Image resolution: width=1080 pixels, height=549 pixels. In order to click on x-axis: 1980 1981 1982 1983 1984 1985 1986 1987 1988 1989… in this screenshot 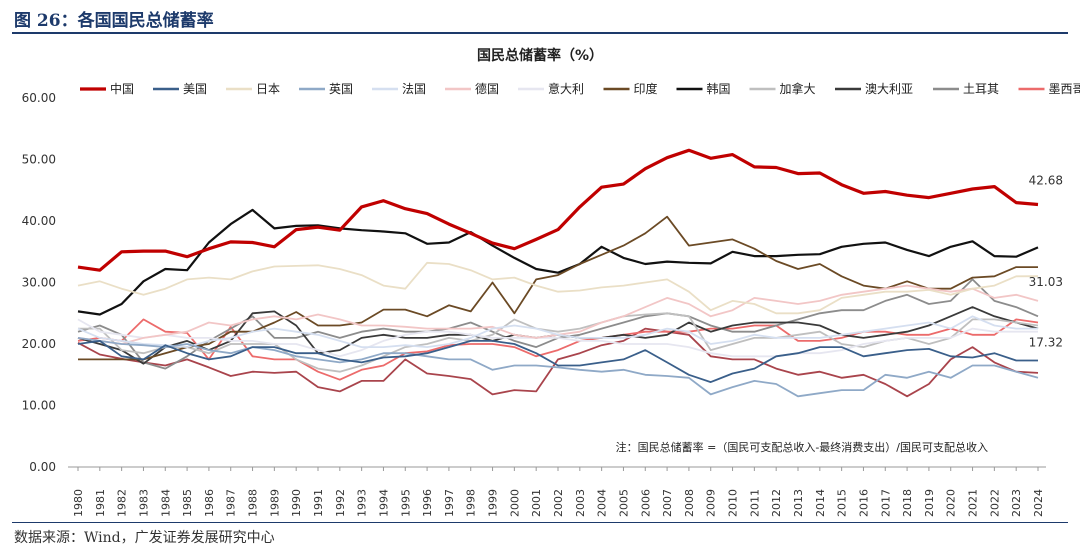, I will do `click(558, 492)`.